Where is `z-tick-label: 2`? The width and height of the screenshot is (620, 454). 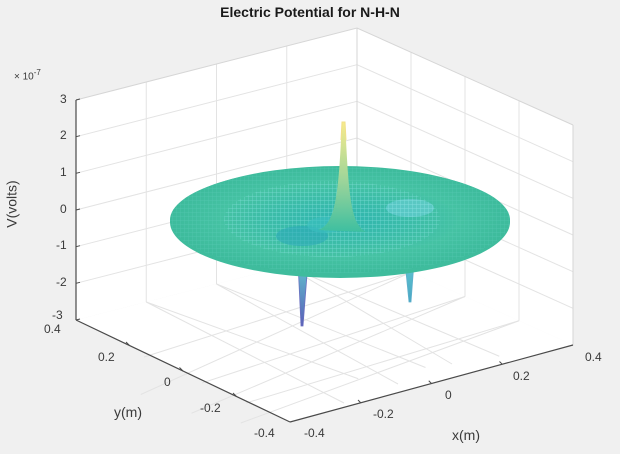 z-tick-label: 2 is located at coordinates (63, 135).